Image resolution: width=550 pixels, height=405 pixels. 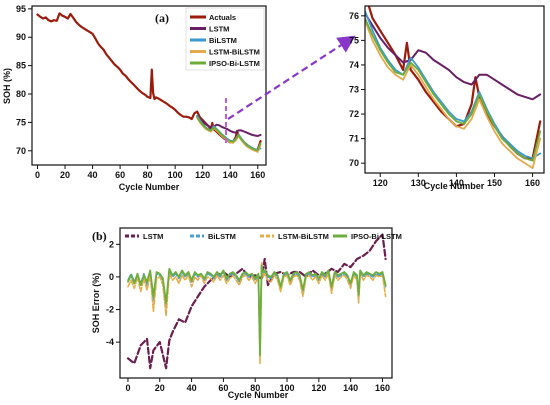 I want to click on panel-a-zoom-ytick-label: 74, so click(x=354, y=65).